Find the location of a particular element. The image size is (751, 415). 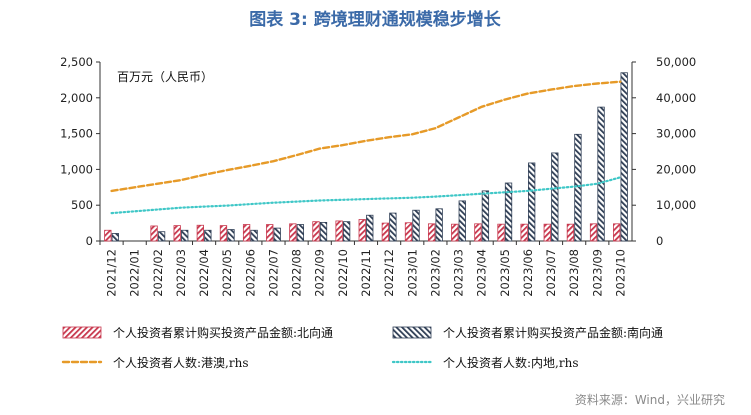

y-left-tick-label: 2,500 is located at coordinates (76, 62).